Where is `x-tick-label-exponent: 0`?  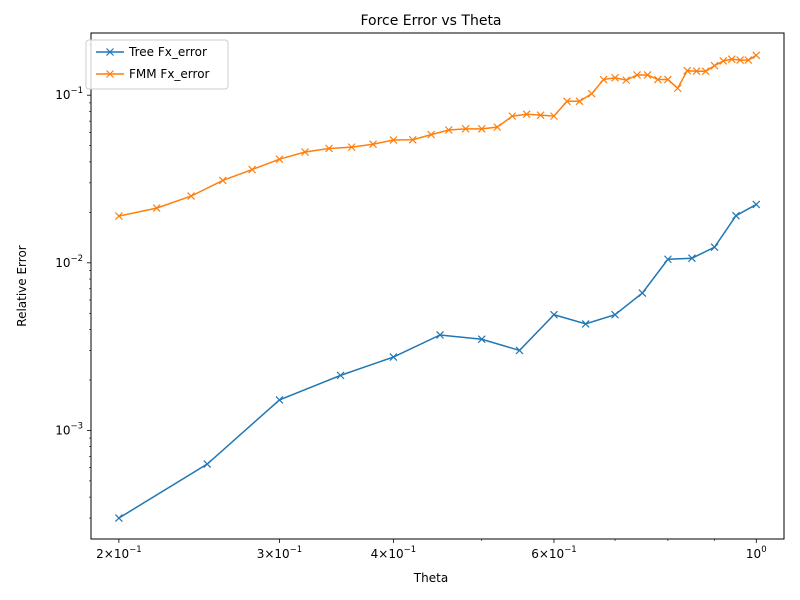 x-tick-label-exponent: 0 is located at coordinates (763, 550).